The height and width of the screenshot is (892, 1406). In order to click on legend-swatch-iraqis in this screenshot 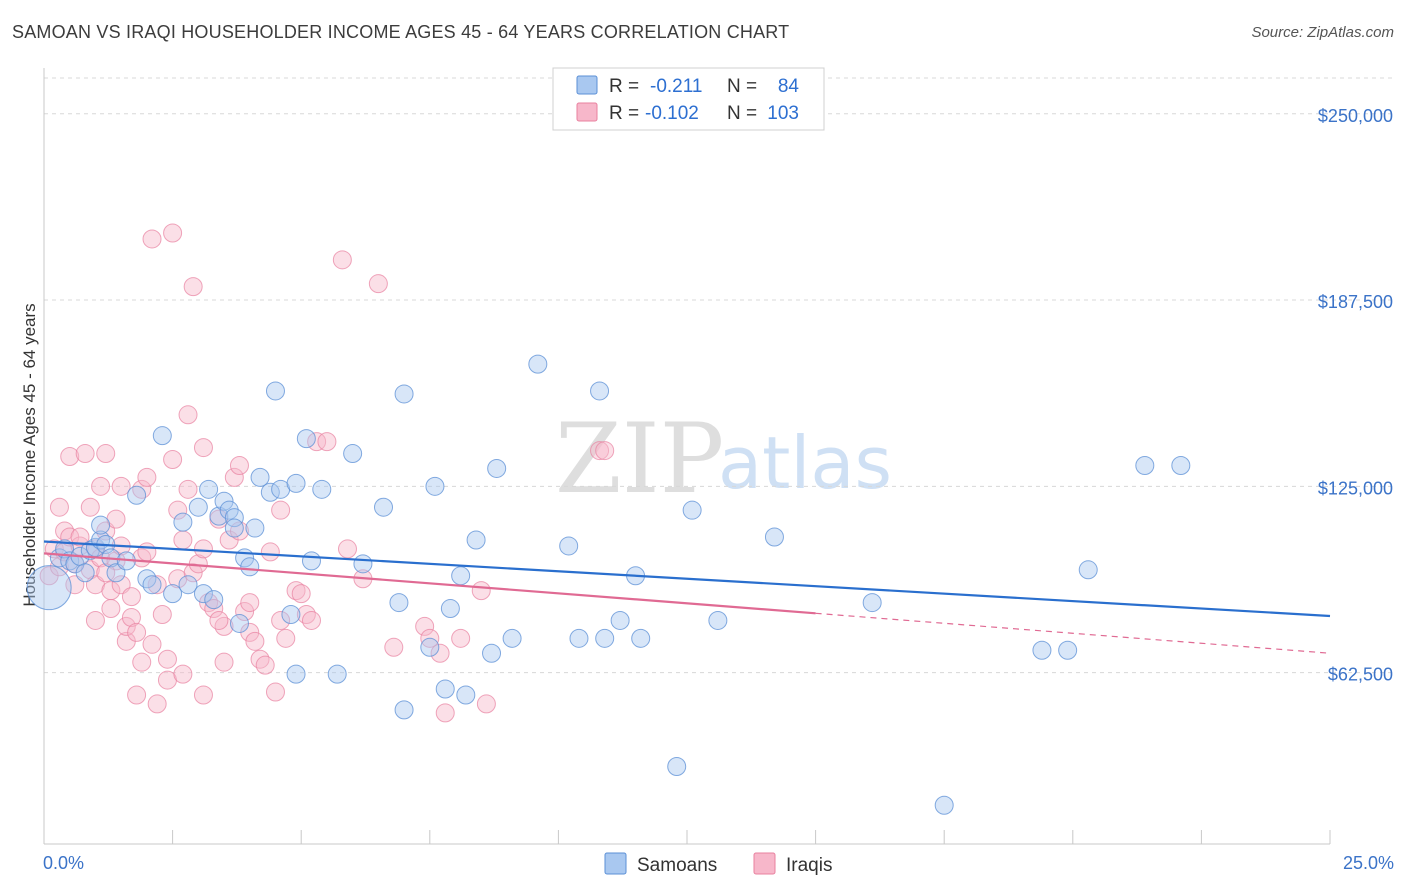, I will do `click(587, 112)`.